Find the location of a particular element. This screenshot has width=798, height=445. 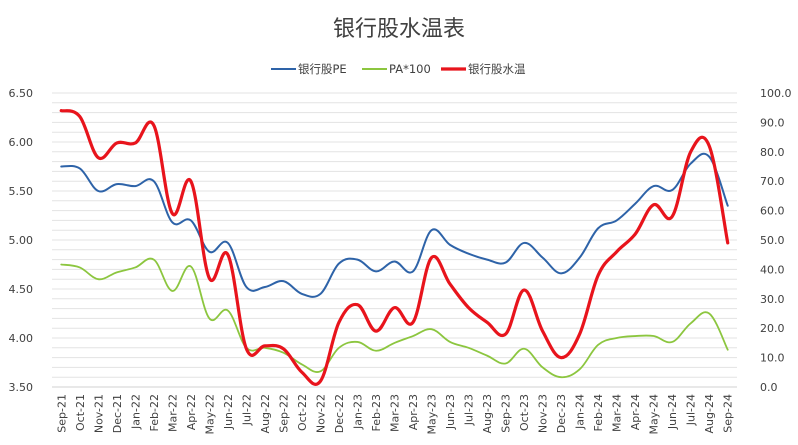

x-axis-tick-label: Jan-22 is located at coordinates (135, 412).